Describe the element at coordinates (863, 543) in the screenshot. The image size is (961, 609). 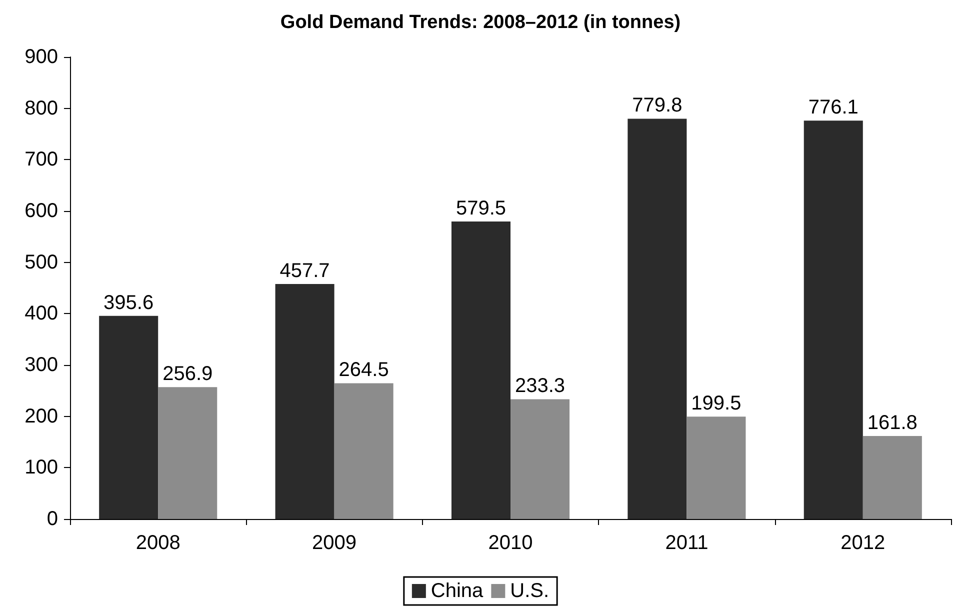
I see `x-tick-label: 2012` at that location.